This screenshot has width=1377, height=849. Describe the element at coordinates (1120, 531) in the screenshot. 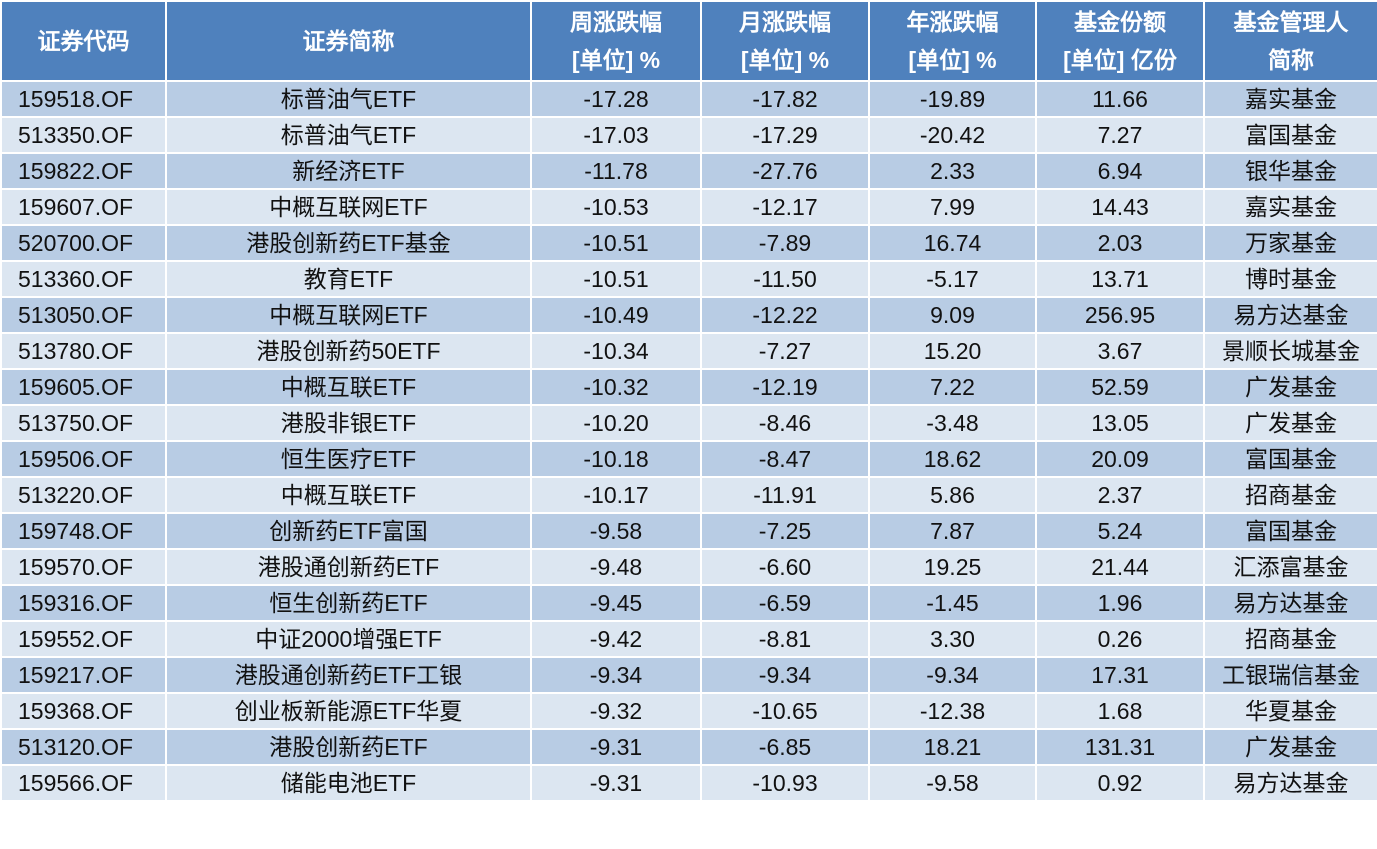

I see `table-cell: 5.24` at that location.